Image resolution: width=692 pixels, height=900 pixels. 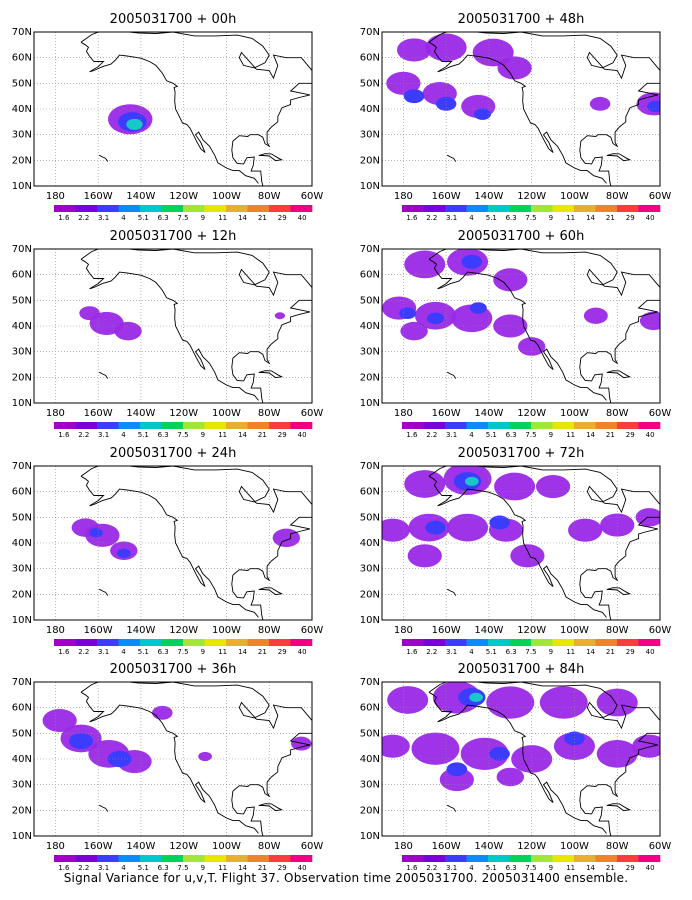 I want to click on panel-title: 2005031700 + 60h, so click(x=521, y=236).